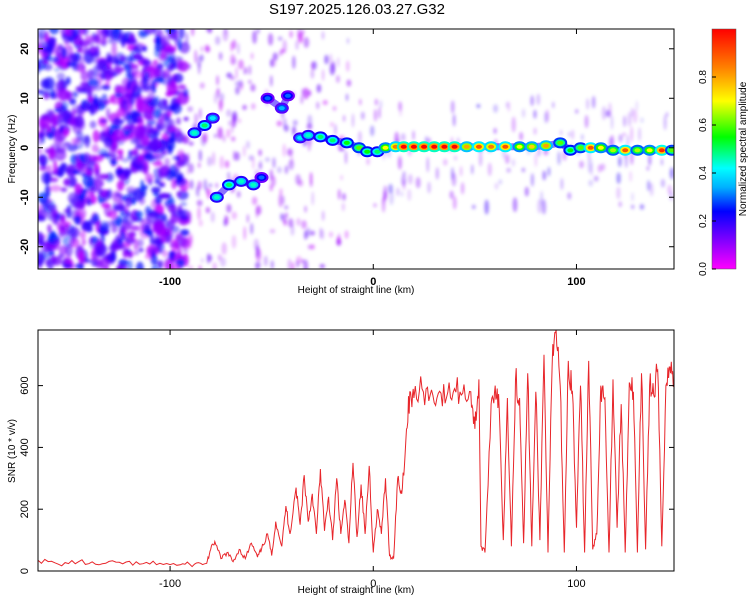  I want to click on spectrogram-y-axis-label: Frequency (Hz), so click(12, 149).